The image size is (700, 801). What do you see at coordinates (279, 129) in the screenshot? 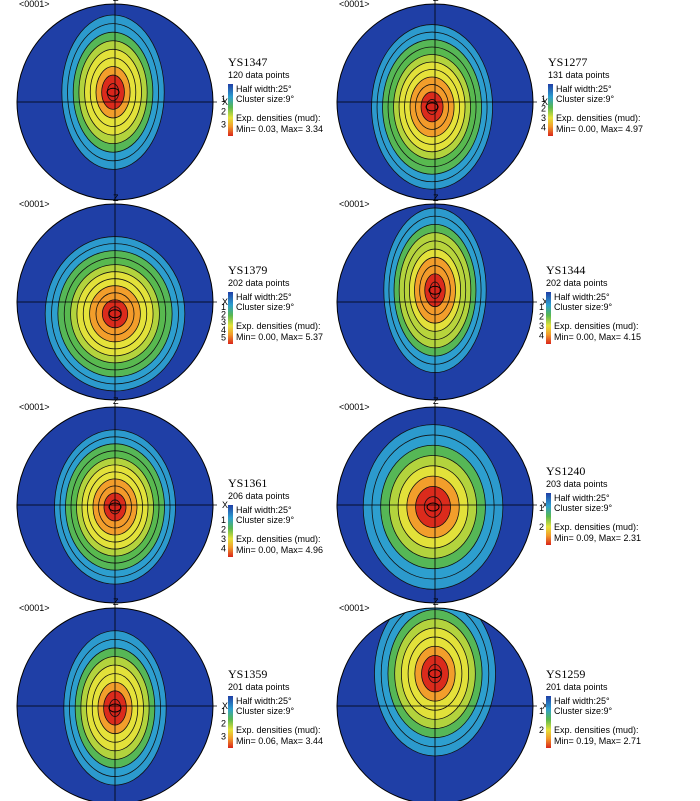
I see `min-max-label: Min= 0.03, Max= 3.34` at bounding box center [279, 129].